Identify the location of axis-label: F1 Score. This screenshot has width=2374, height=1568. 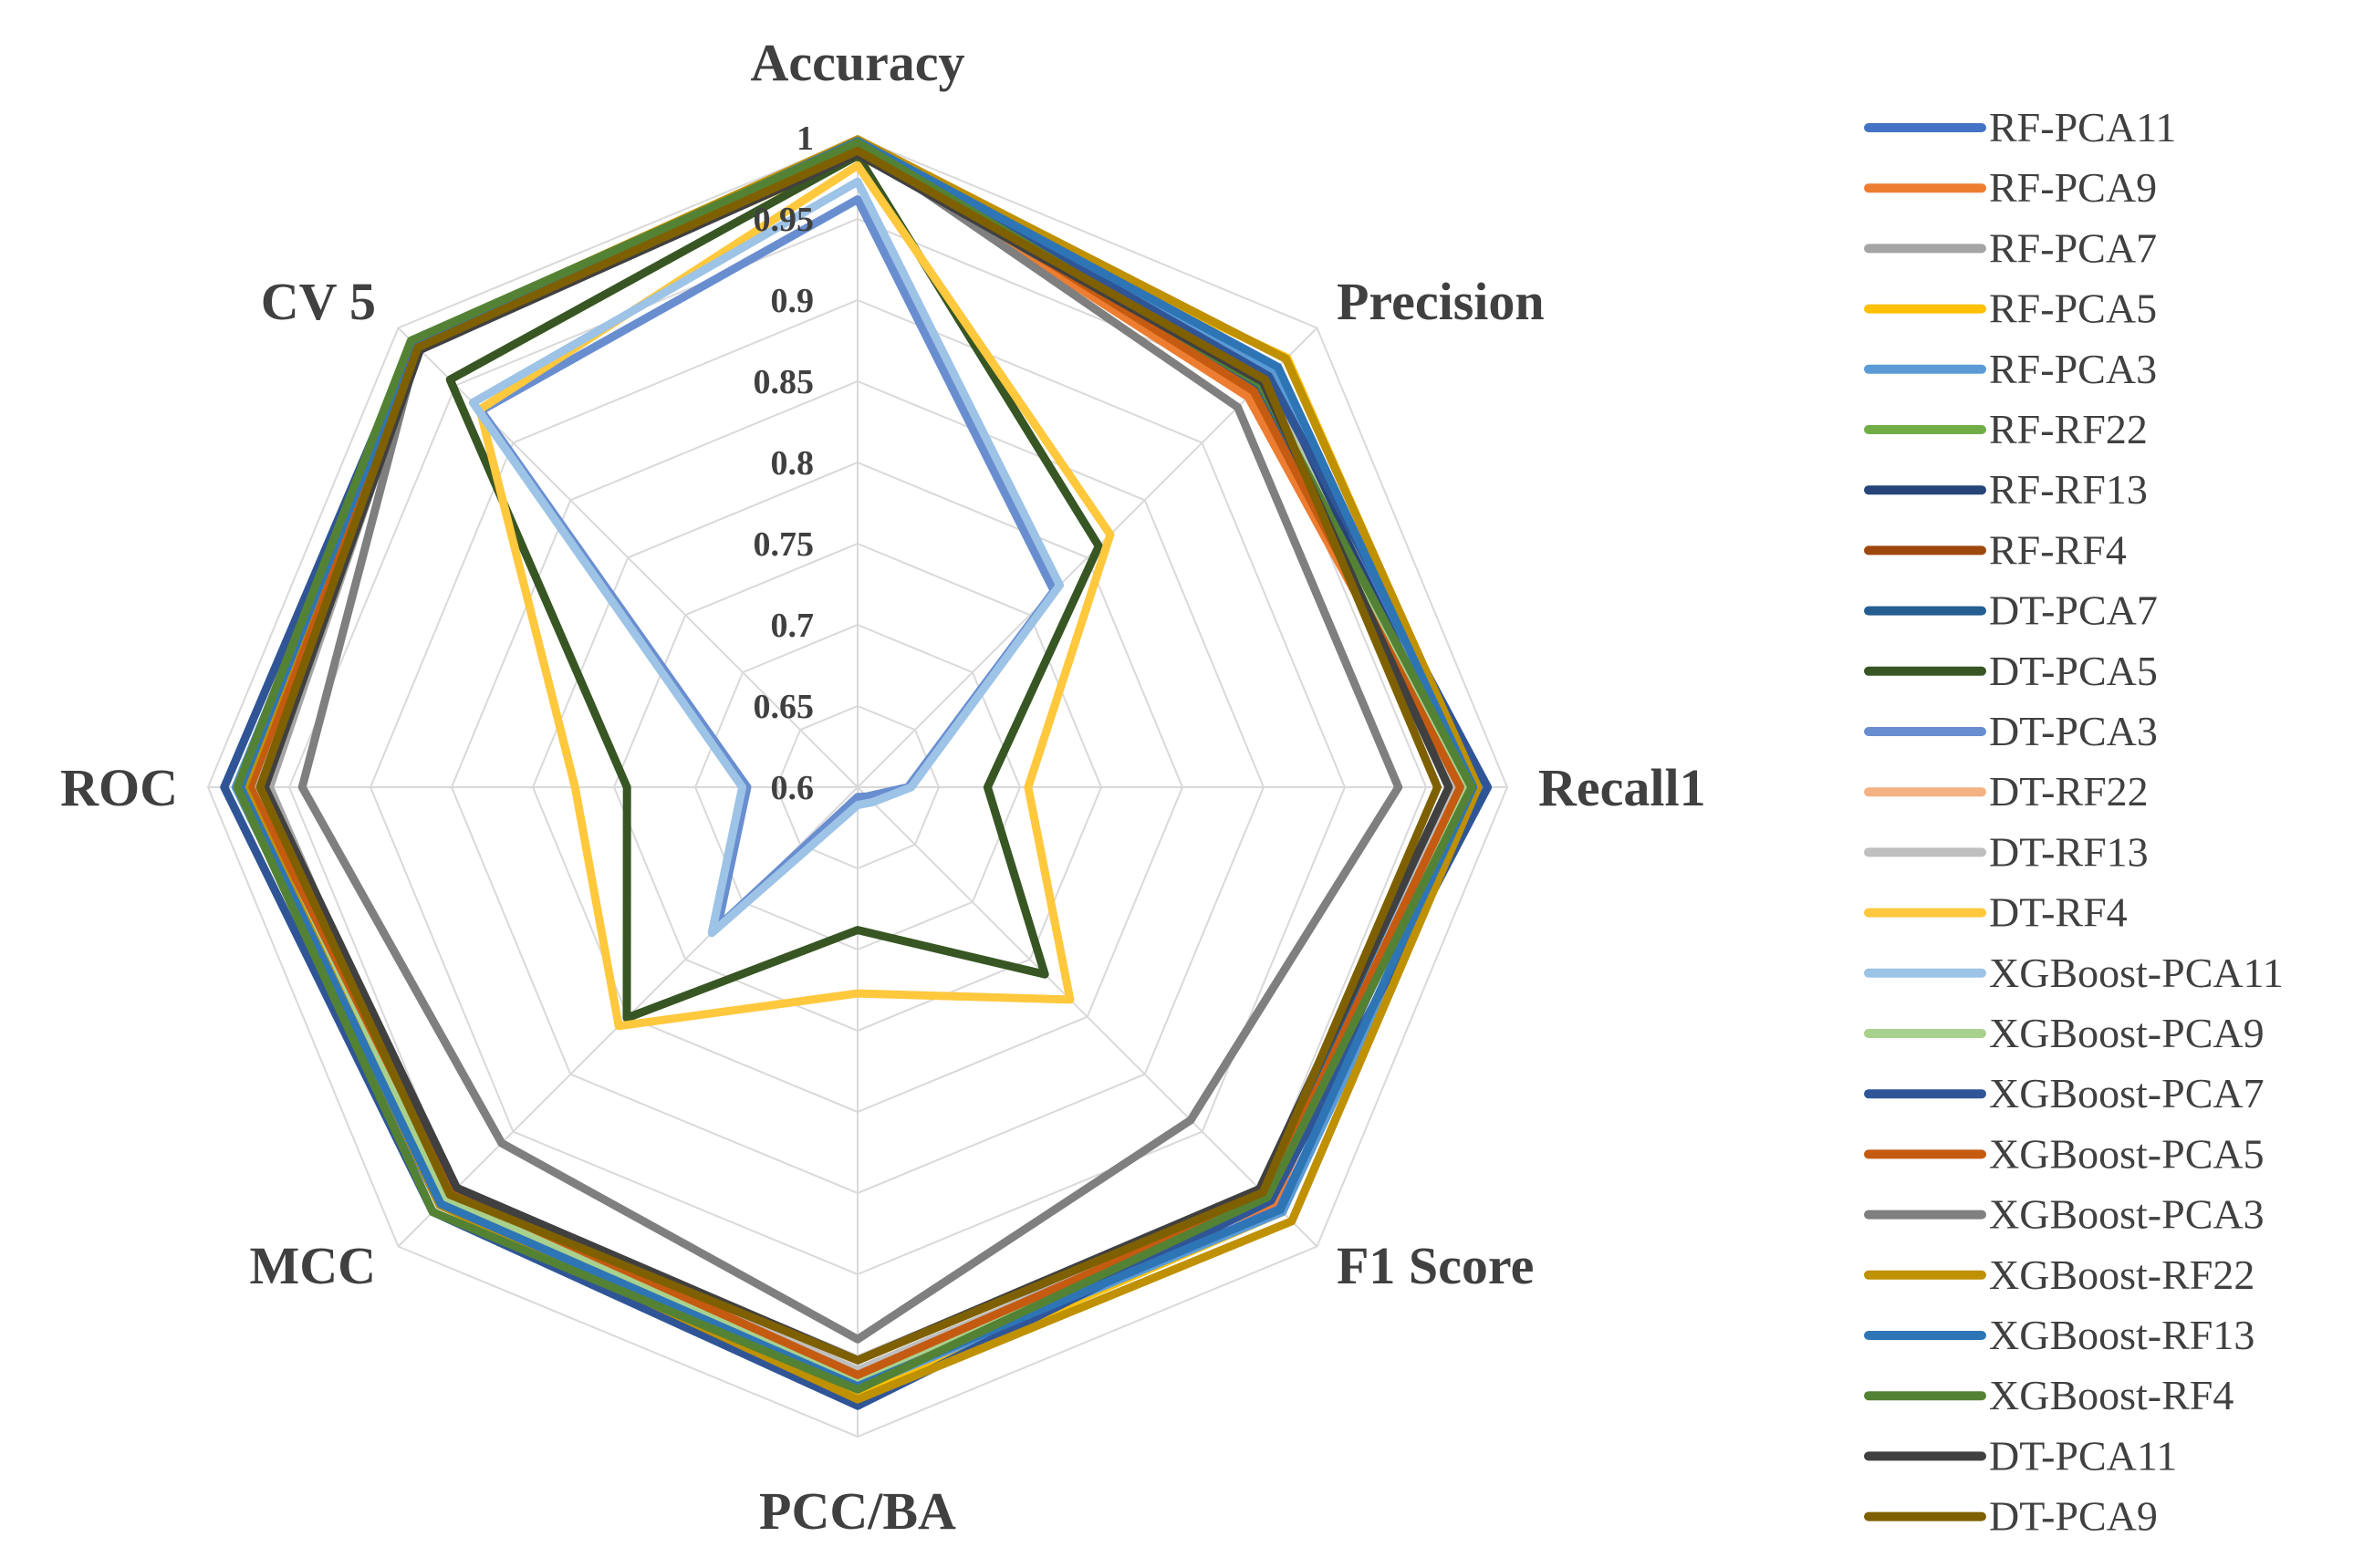
(1435, 1266).